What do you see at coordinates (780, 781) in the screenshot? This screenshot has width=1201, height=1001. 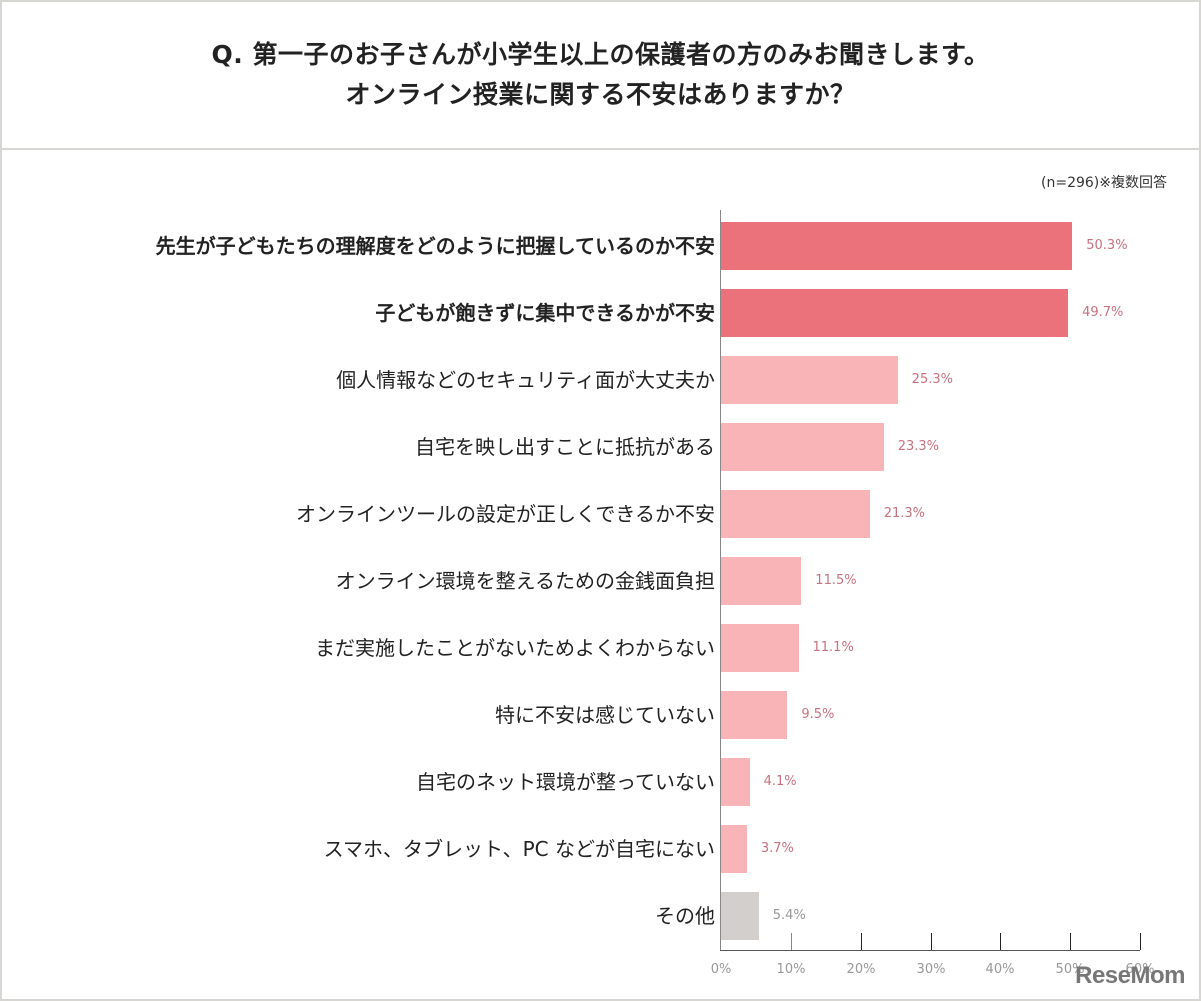 I see `value-label: 4.1%` at bounding box center [780, 781].